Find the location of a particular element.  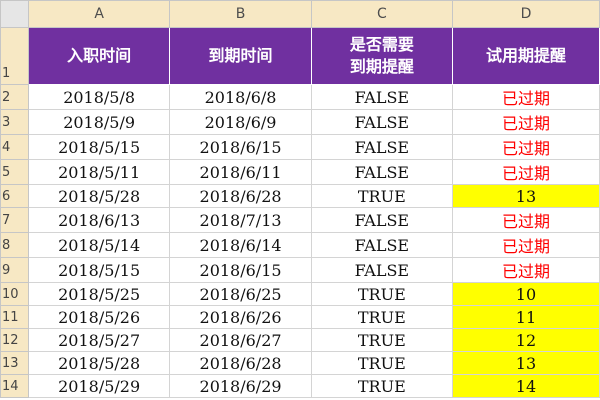

cell-hire-date: 2018/5/27 is located at coordinates (99, 340).